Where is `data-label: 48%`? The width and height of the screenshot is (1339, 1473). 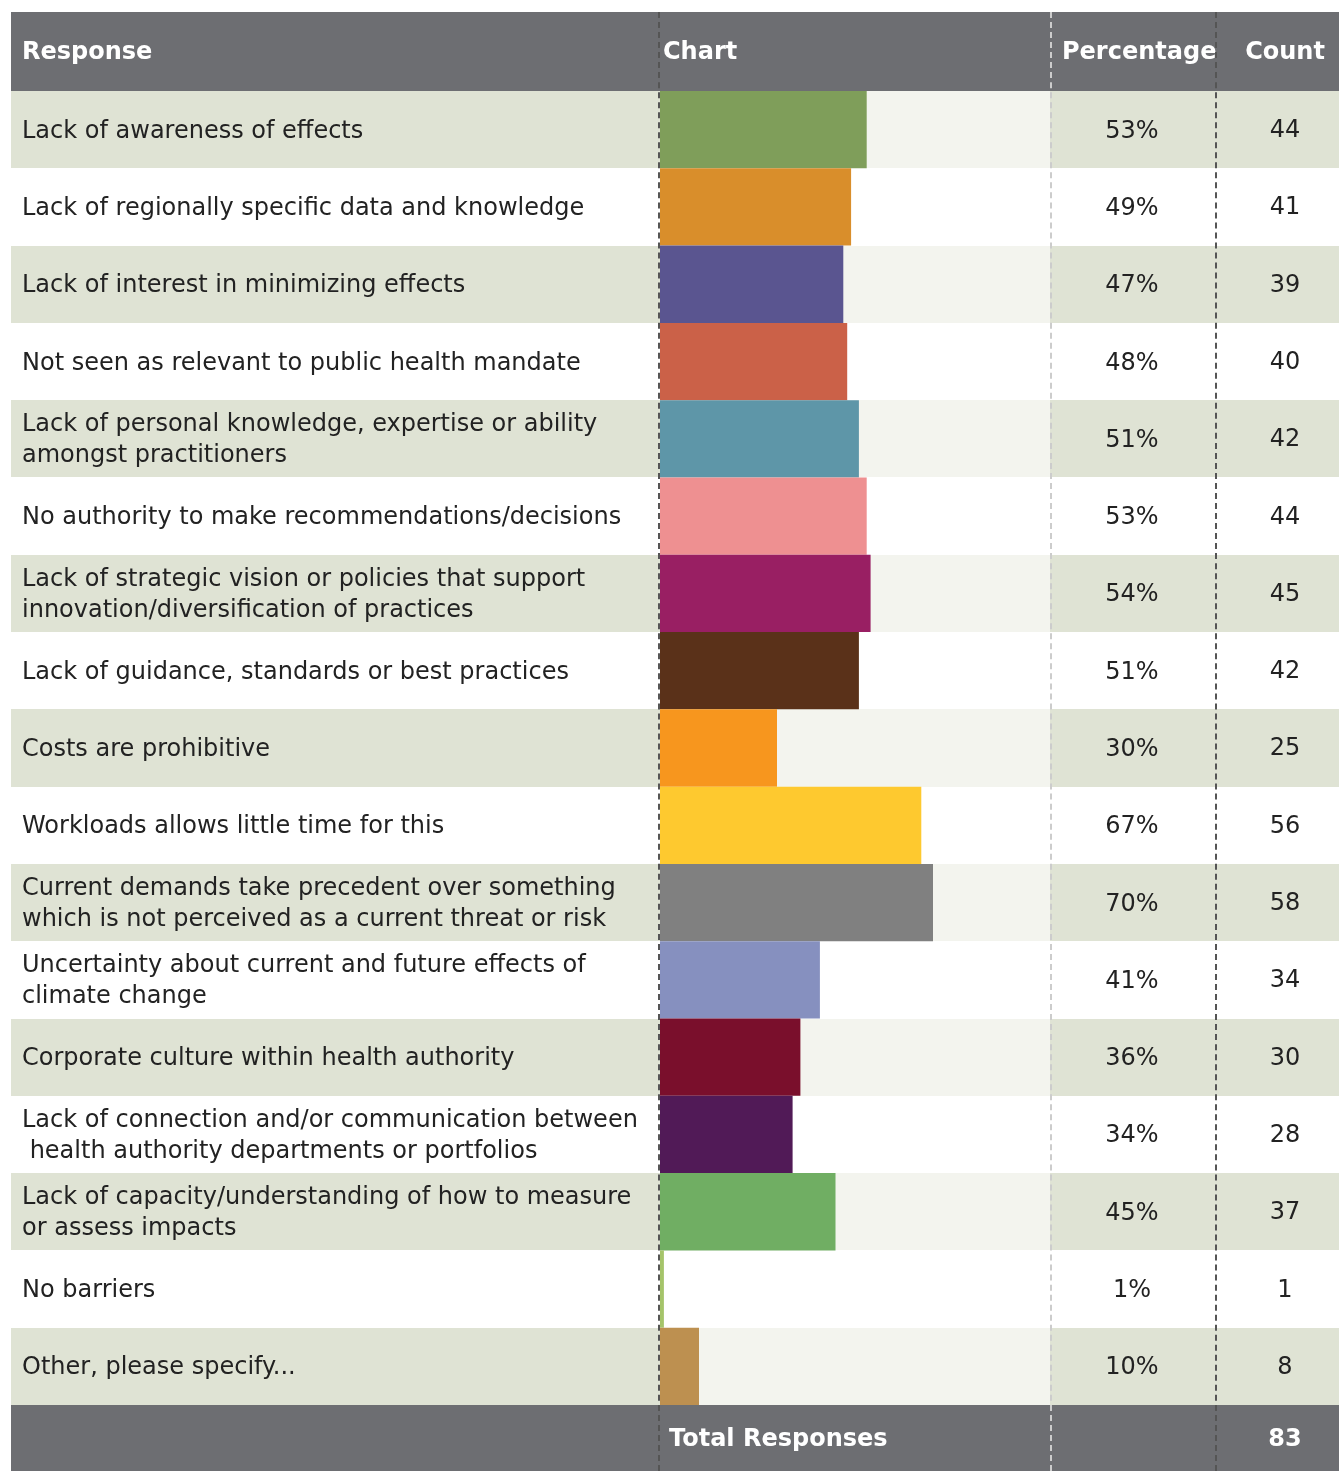
data-label: 48% is located at coordinates (1132, 361).